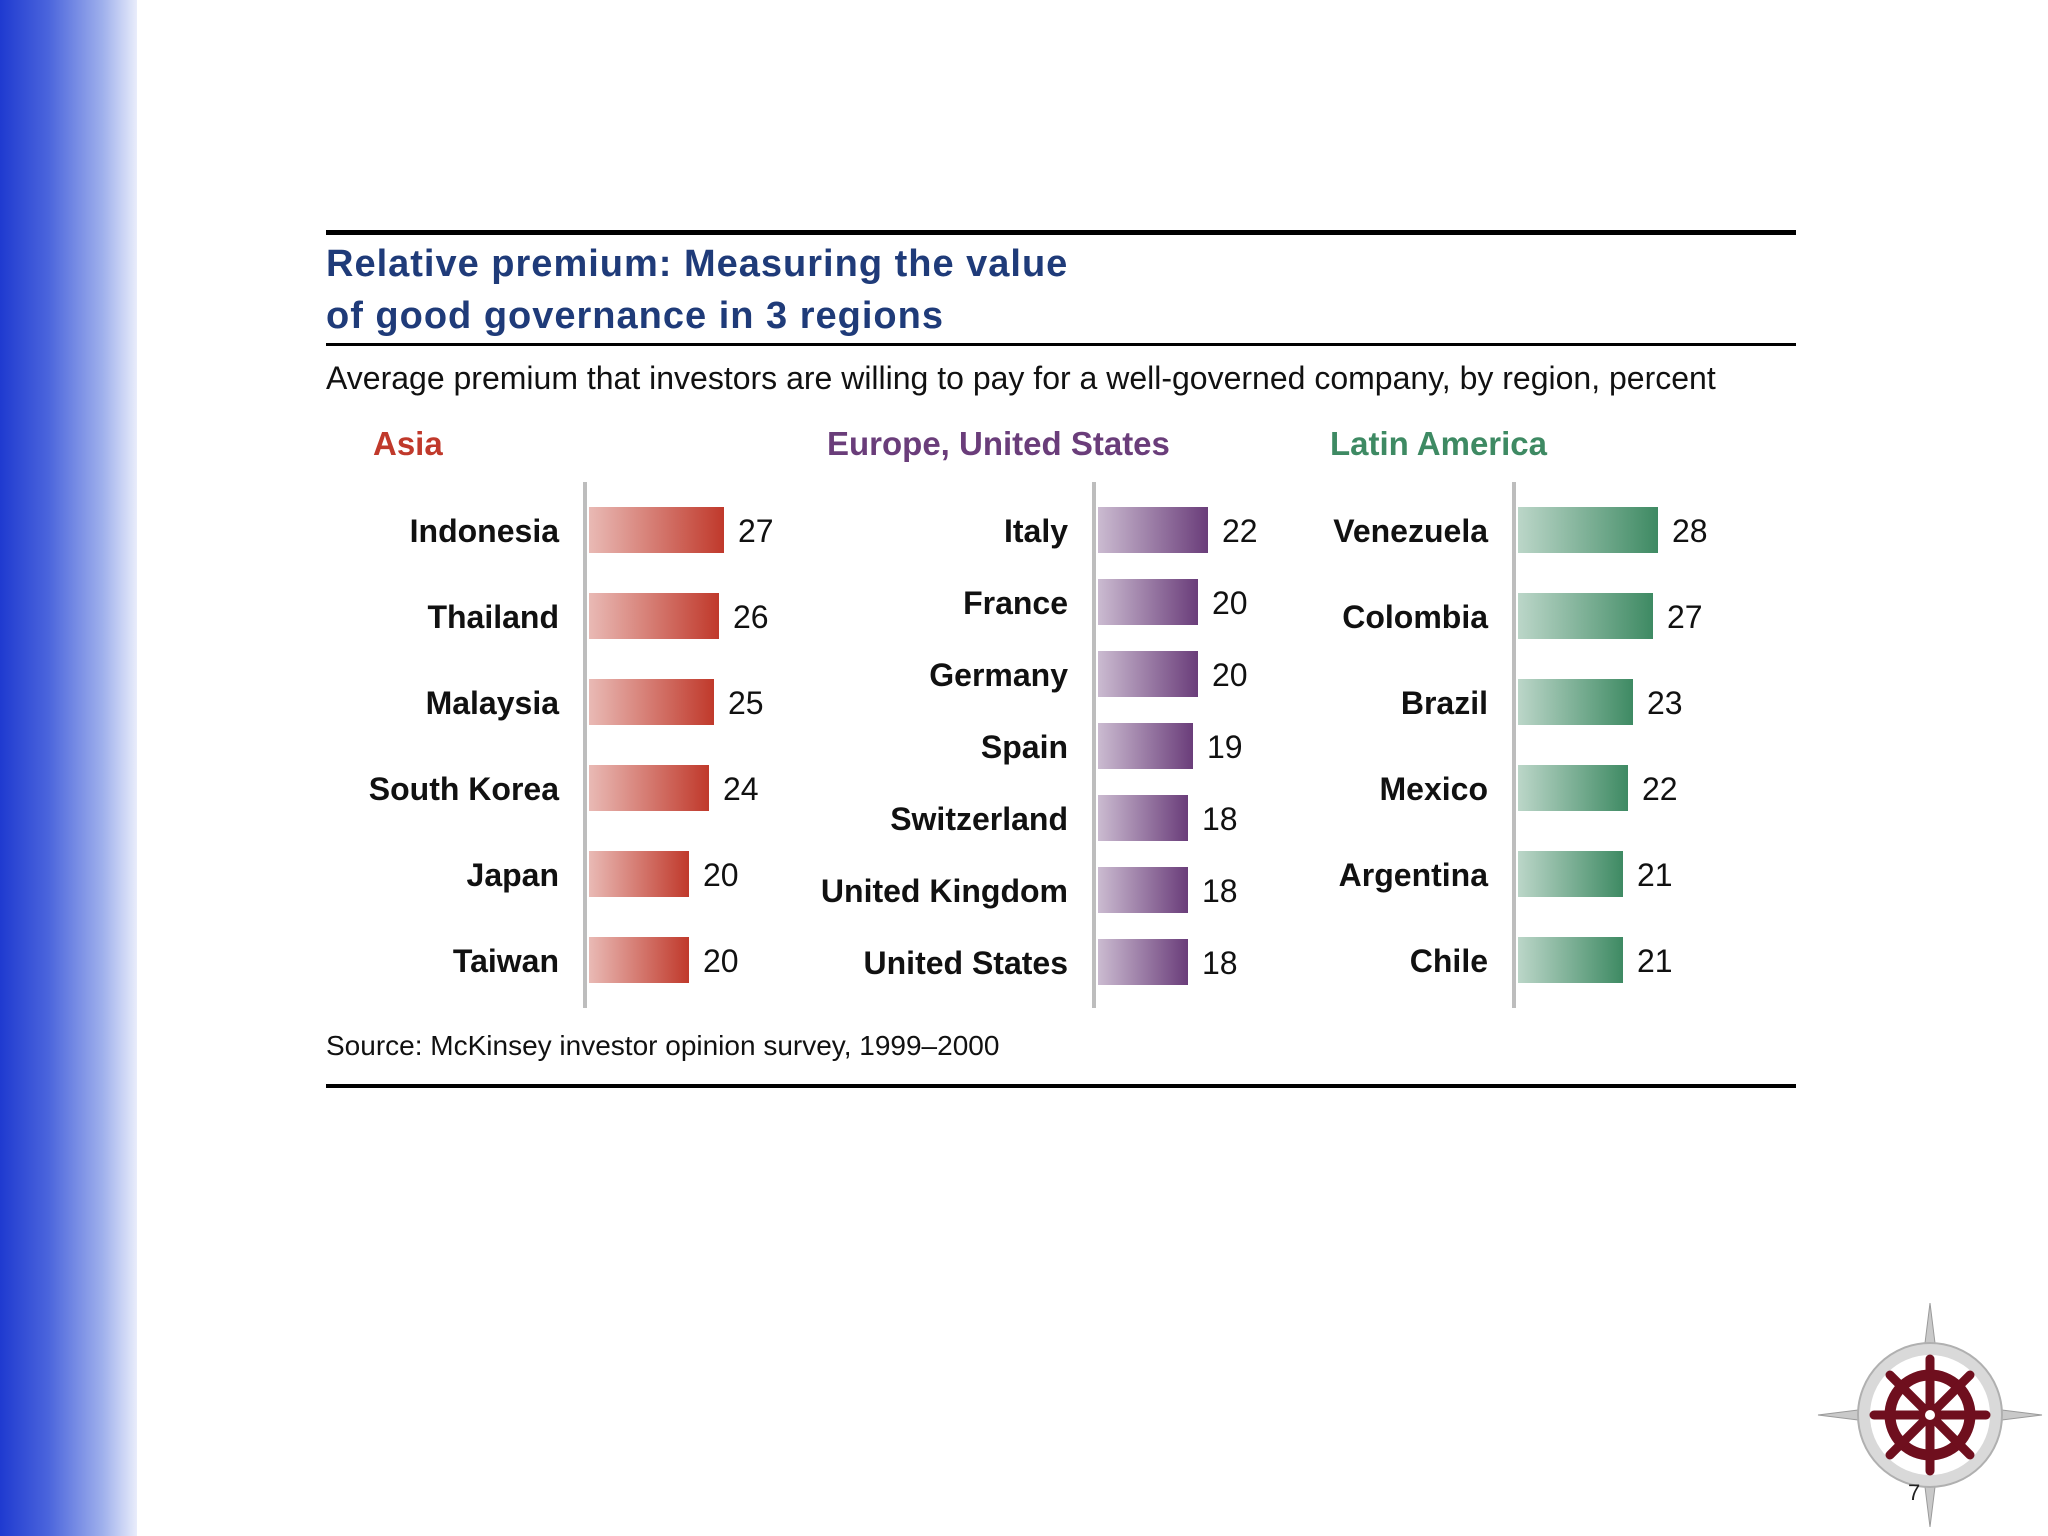 The height and width of the screenshot is (1536, 2048). Describe the element at coordinates (741, 789) in the screenshot. I see `value-label-south-korea: 24` at that location.